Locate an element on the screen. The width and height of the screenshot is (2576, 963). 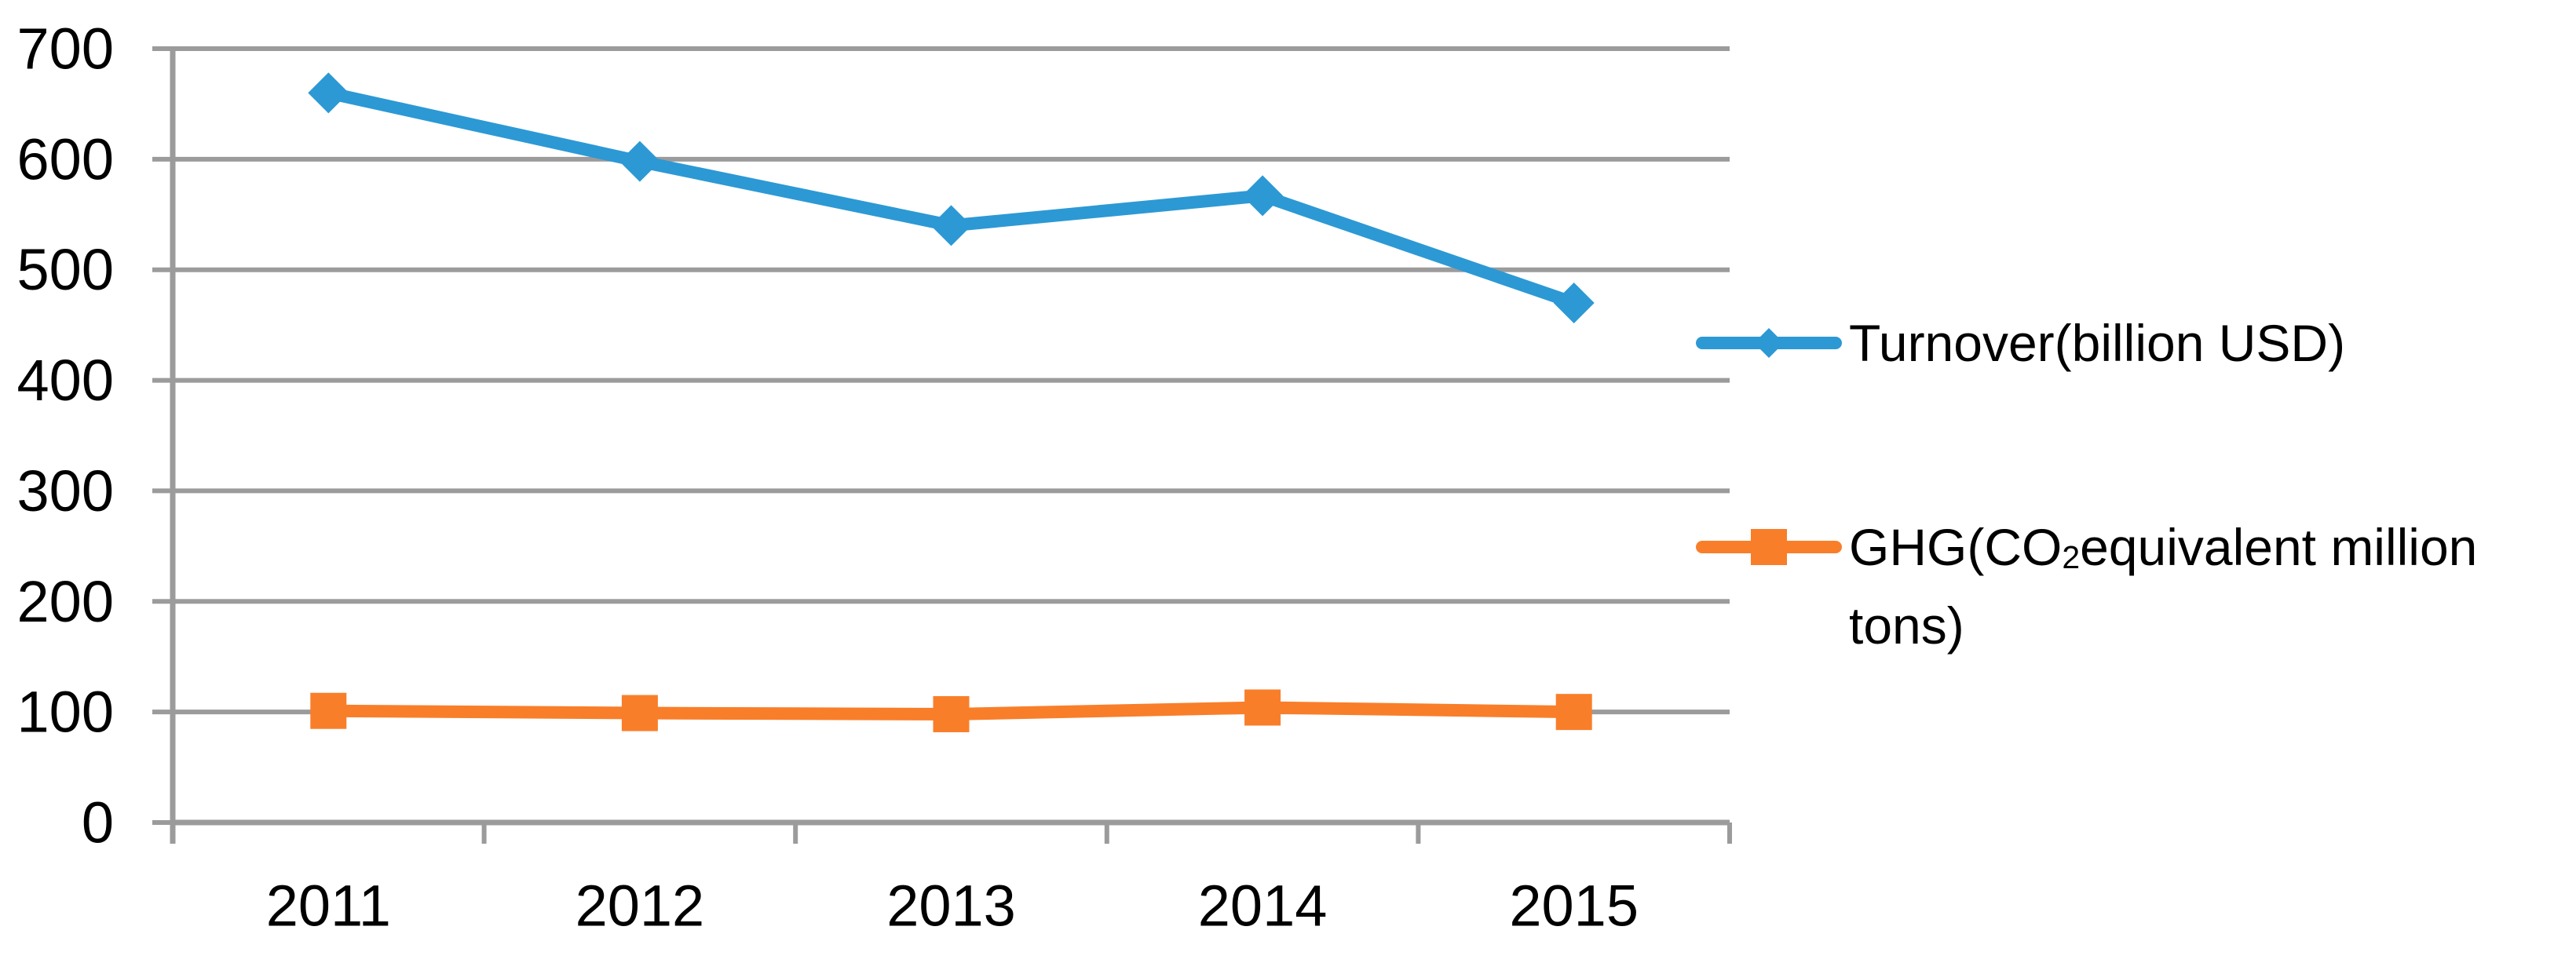
x-axis-label: 2014 is located at coordinates (1263, 907).